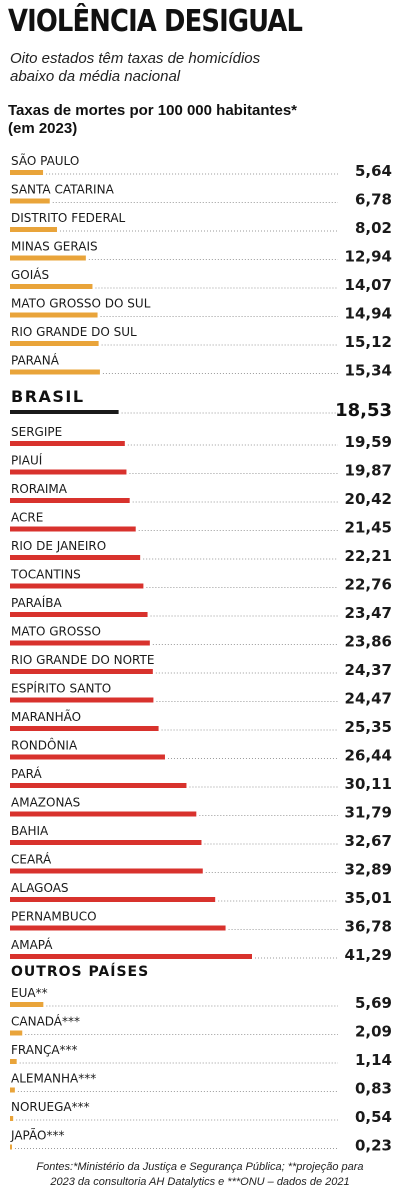  What do you see at coordinates (27, 460) in the screenshot?
I see `row-label-piaui: PIAUÍ` at bounding box center [27, 460].